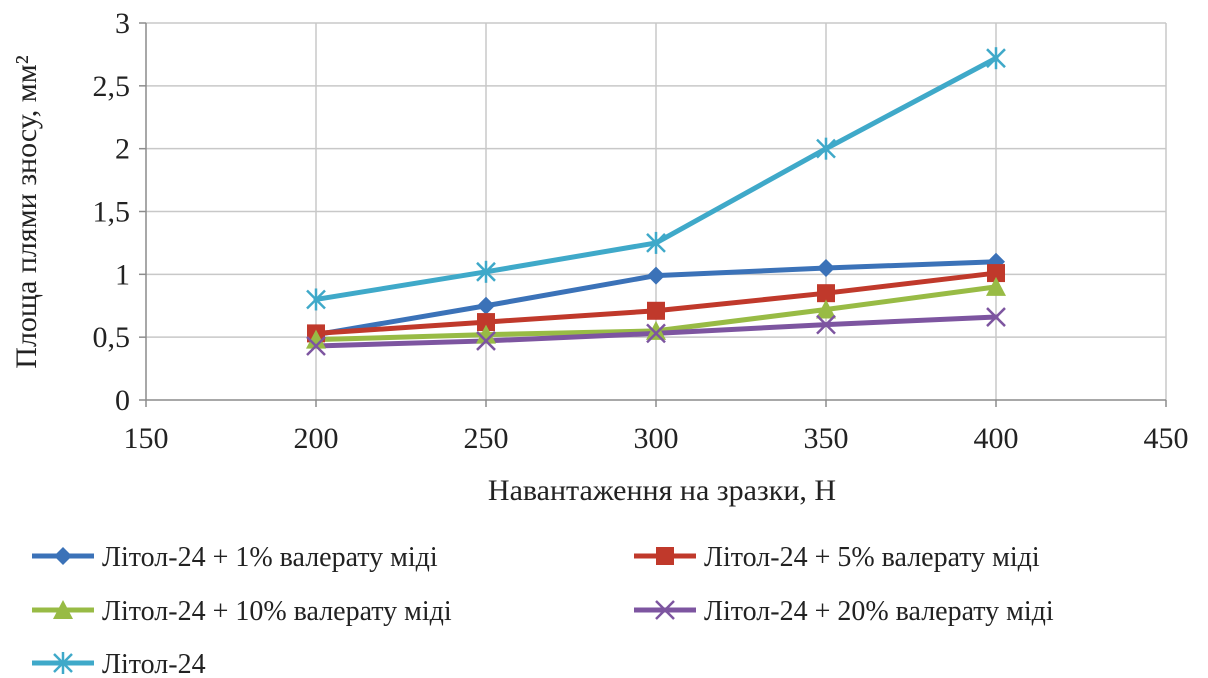 The image size is (1208, 678). What do you see at coordinates (826, 438) in the screenshot?
I see `x-tick-label: 350` at bounding box center [826, 438].